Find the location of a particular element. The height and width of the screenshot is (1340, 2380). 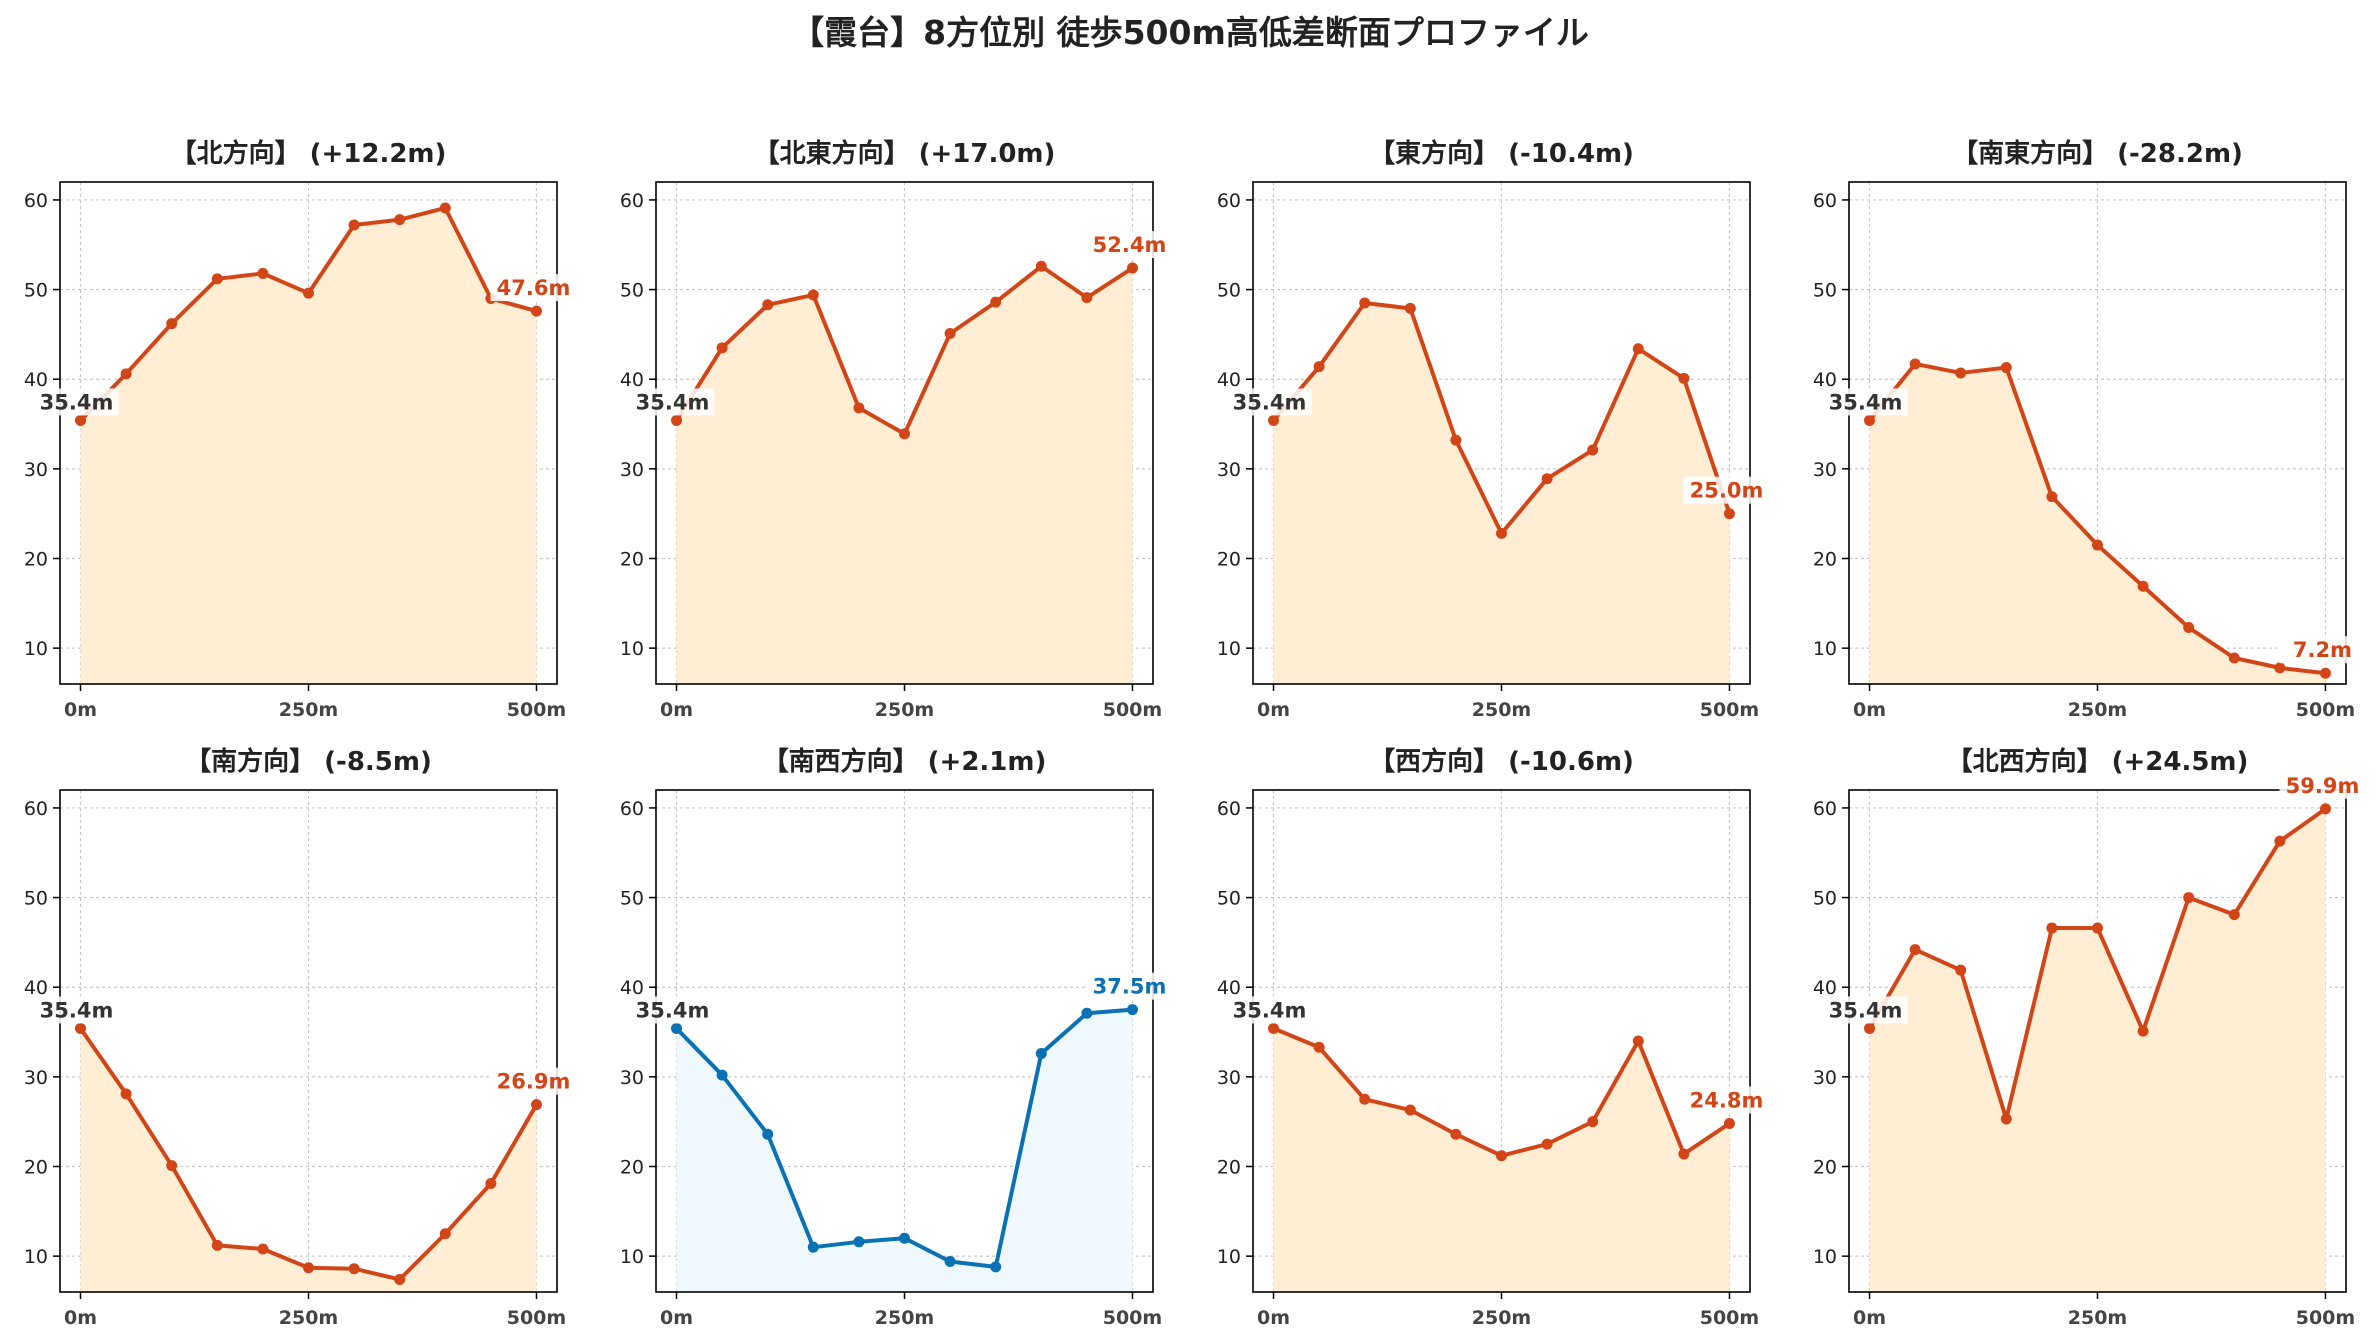

panel-title: 【北東方向】 (+17.0m) is located at coordinates (905, 153).